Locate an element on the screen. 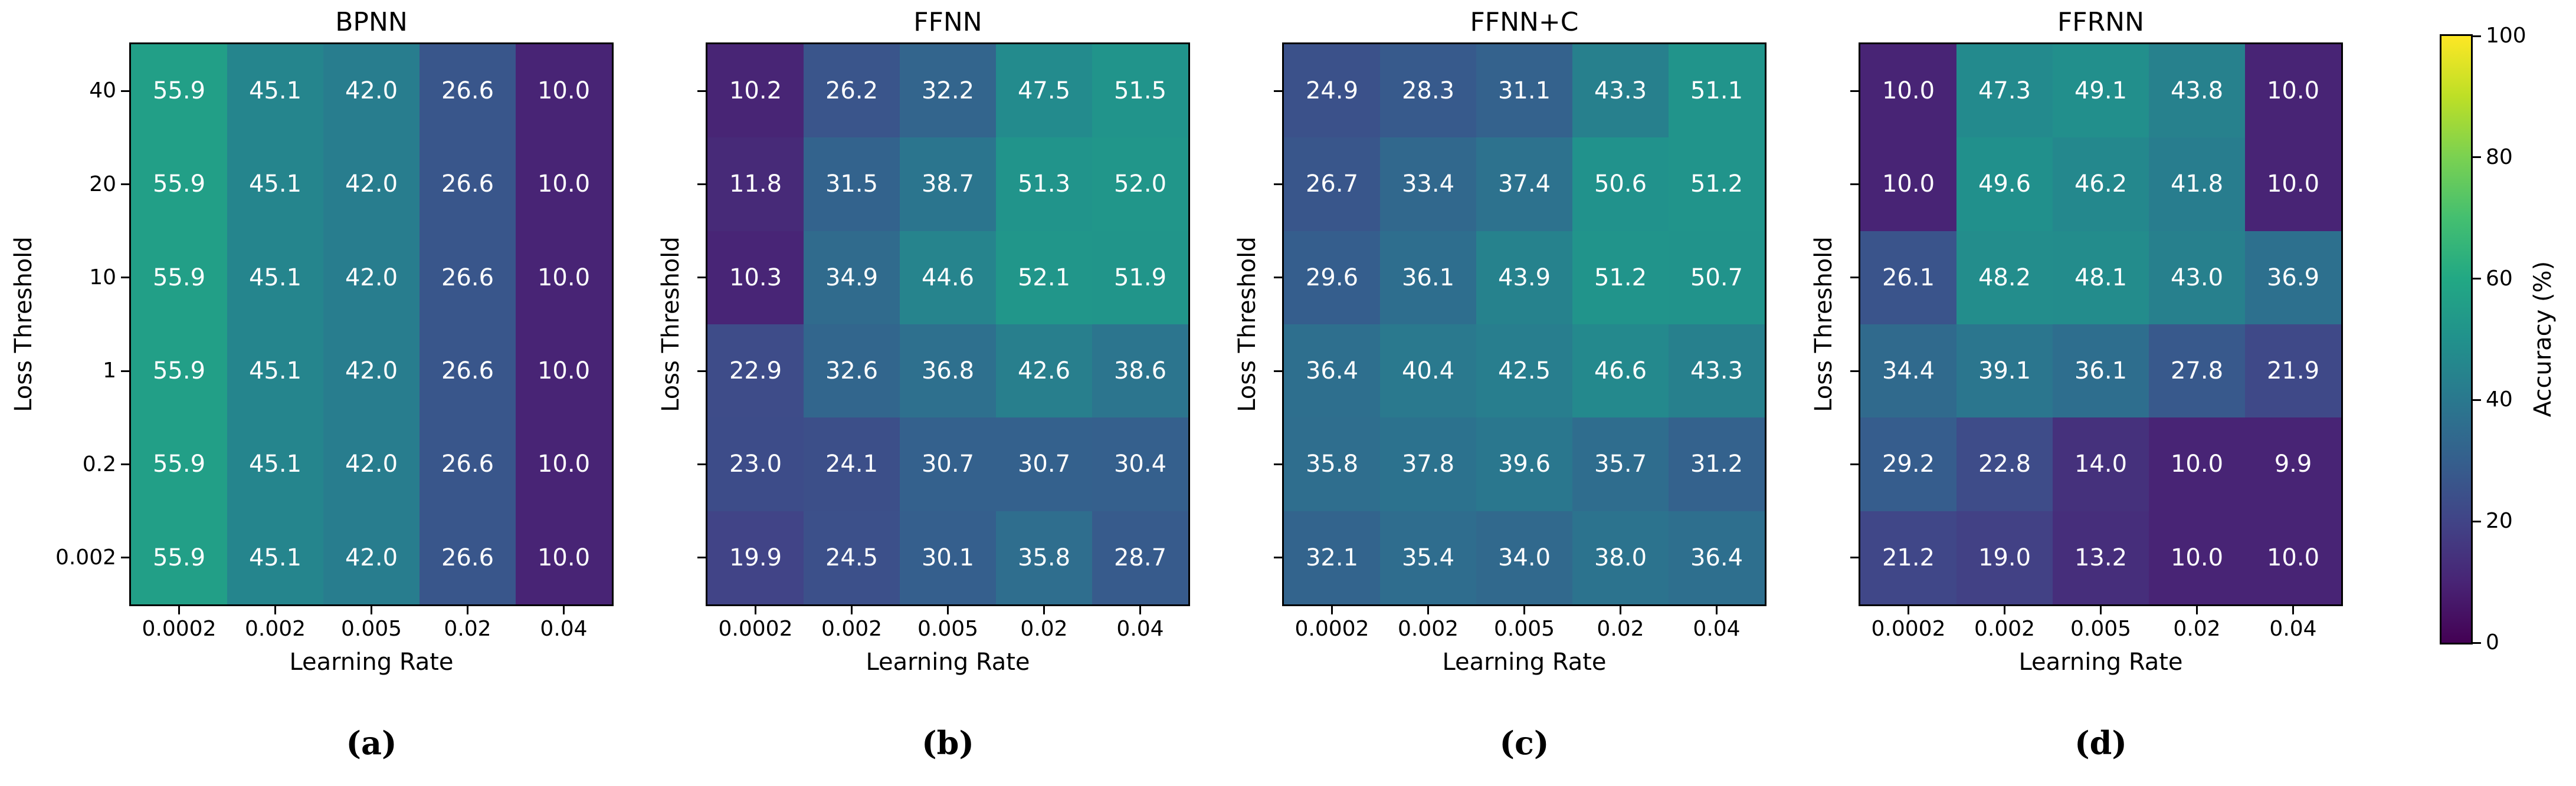 This screenshot has height=786, width=2576. heatmap-cell: 21.9 is located at coordinates (2293, 371).